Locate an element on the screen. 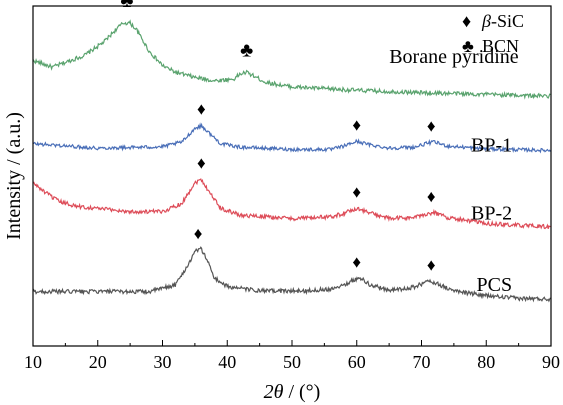  legend-bcn-label: BCN is located at coordinates (500, 46).